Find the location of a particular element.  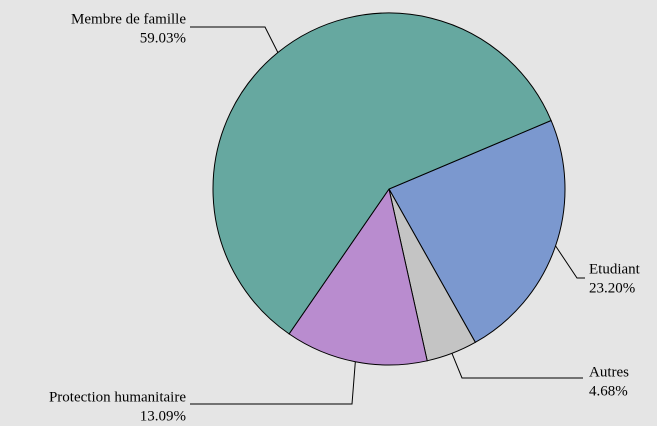

slice-value: 13.09% is located at coordinates (163, 416).